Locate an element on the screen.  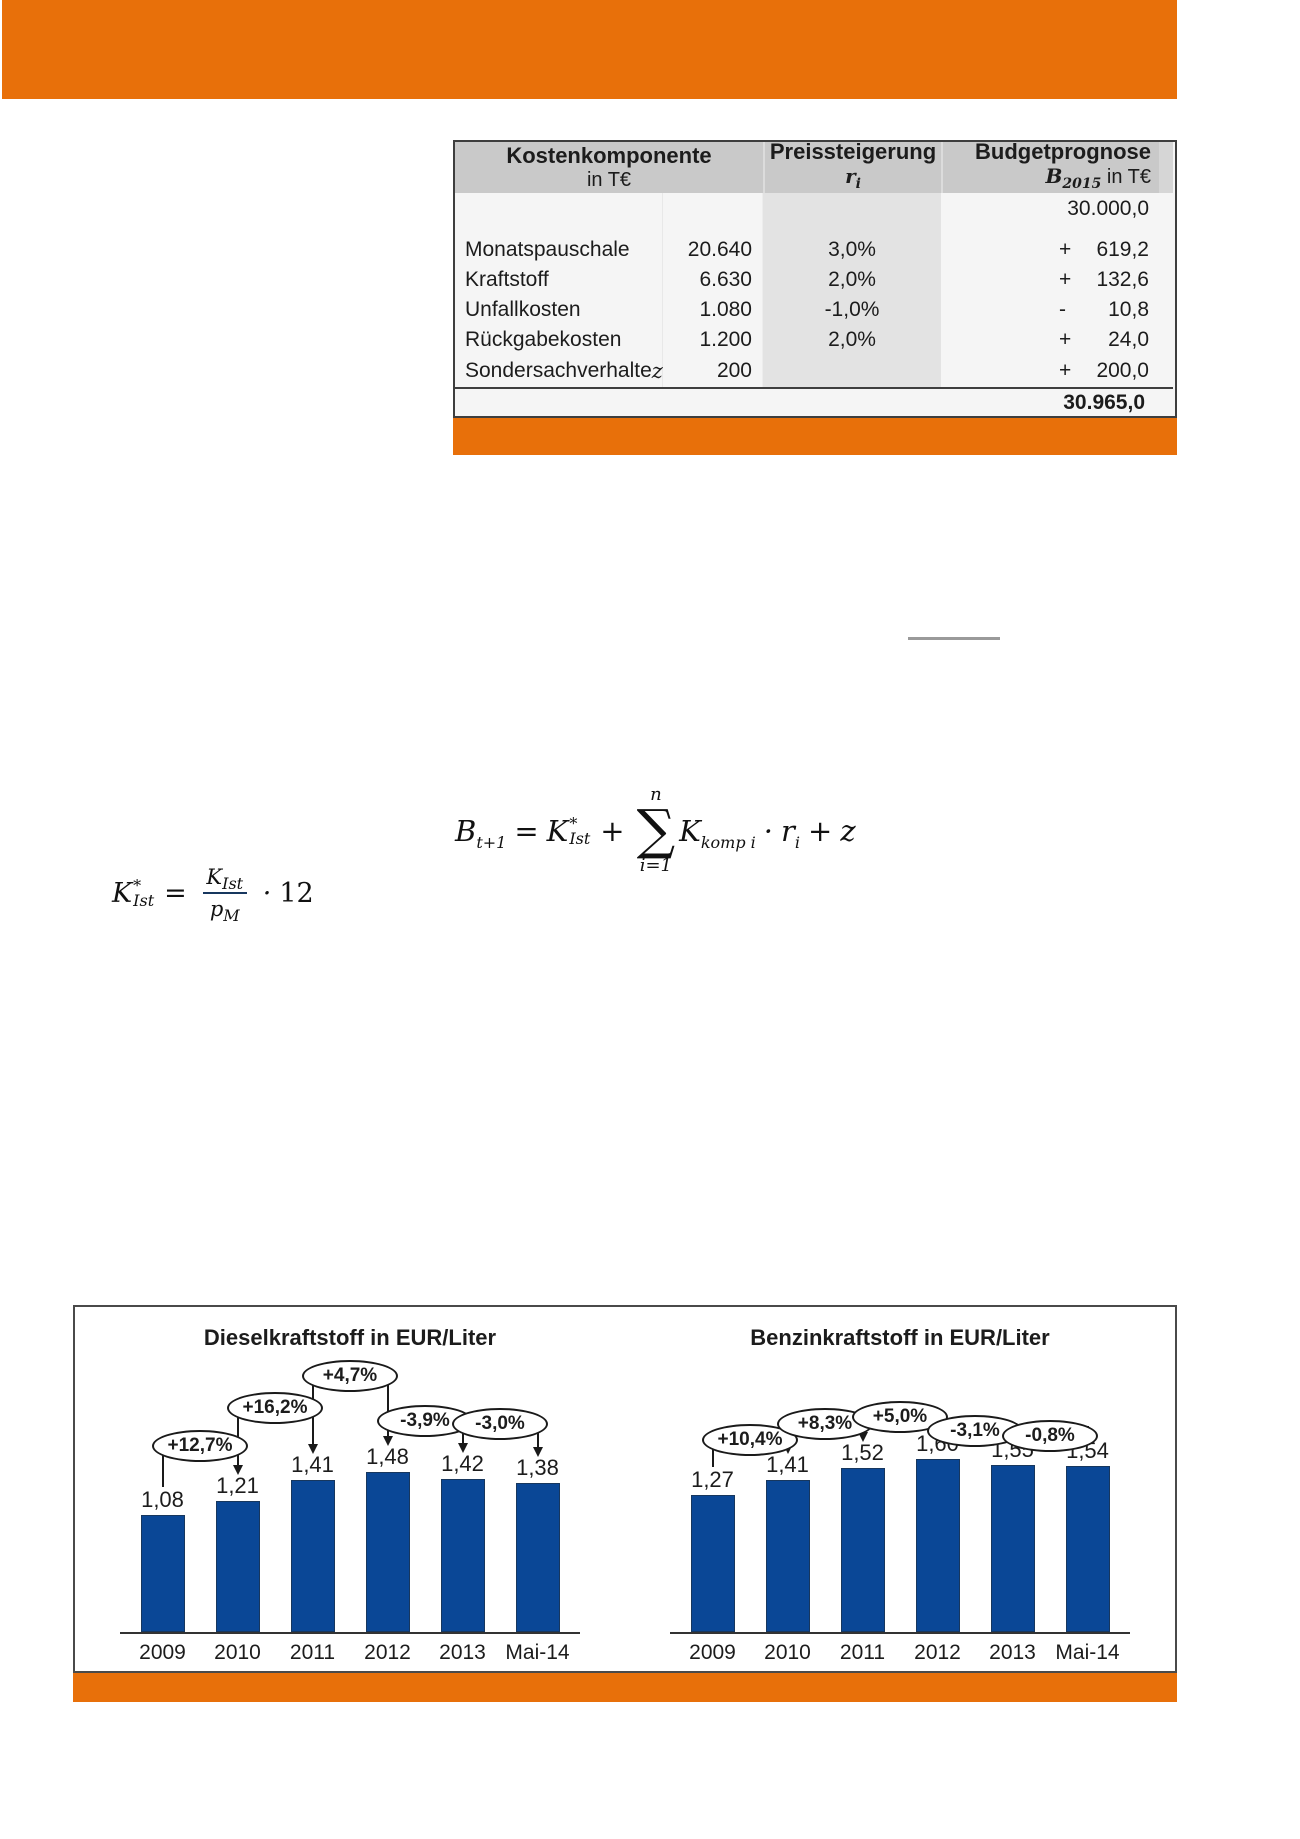
year-label: 2010 is located at coordinates (237, 1652).